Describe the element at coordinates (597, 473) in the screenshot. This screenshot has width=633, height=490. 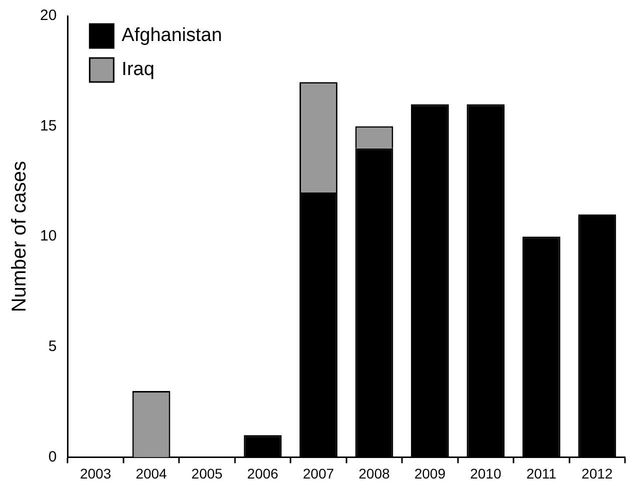
I see `x-tick-label: 2012` at that location.